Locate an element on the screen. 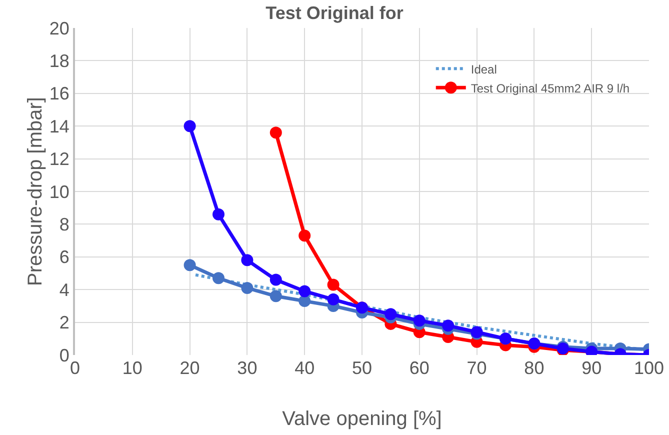 The image size is (669, 435). x-axis-title: Valve opening [%] is located at coordinates (362, 419).